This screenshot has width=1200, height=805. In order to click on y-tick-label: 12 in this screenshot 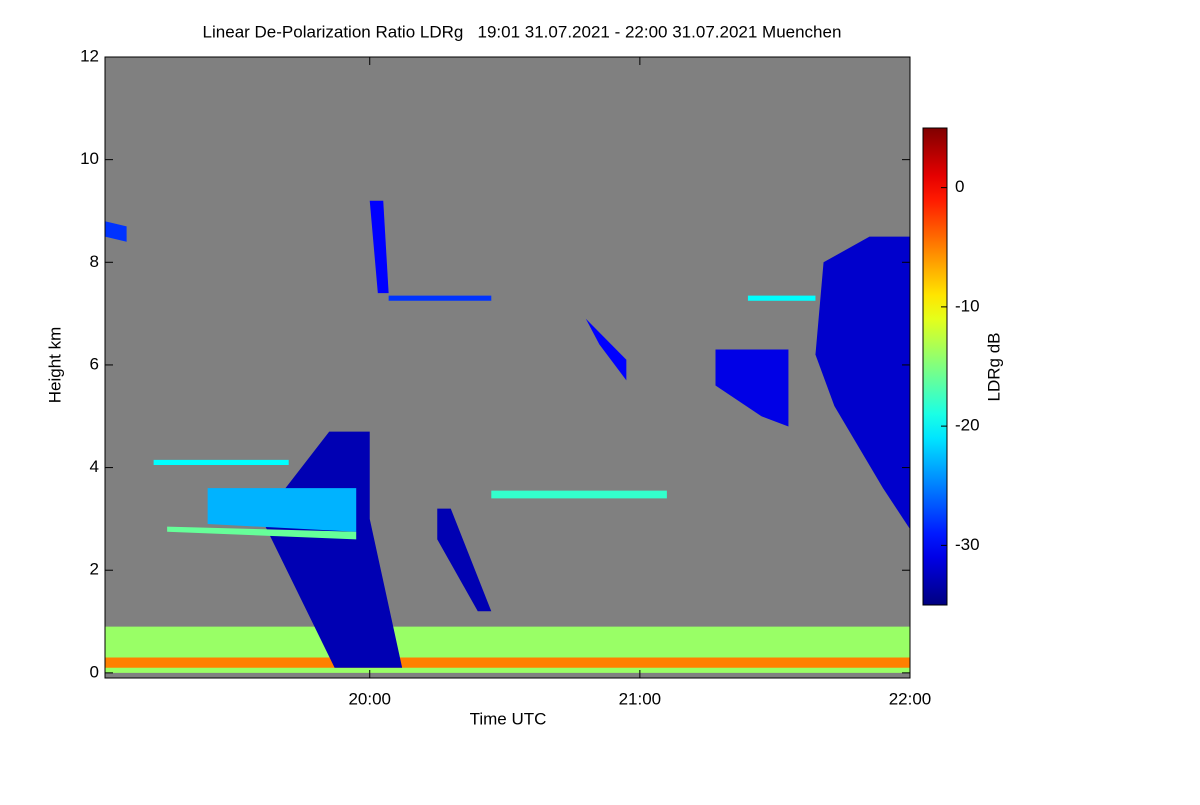, I will do `click(89, 55)`.